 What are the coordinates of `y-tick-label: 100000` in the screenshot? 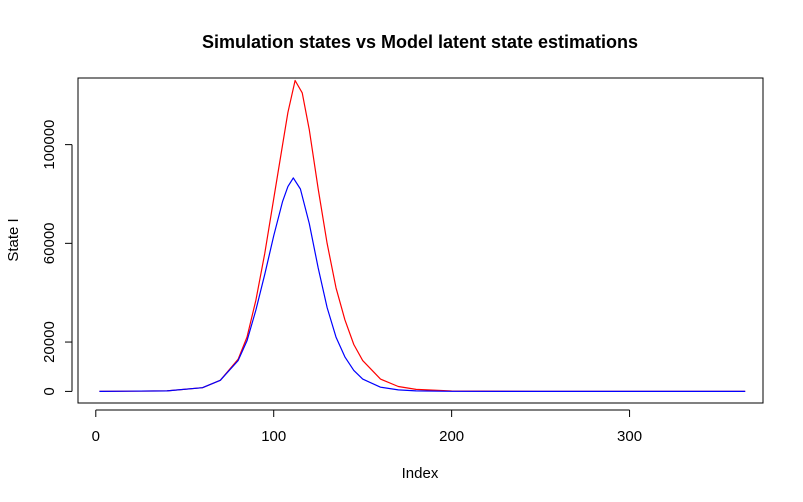 It's located at (49, 145).